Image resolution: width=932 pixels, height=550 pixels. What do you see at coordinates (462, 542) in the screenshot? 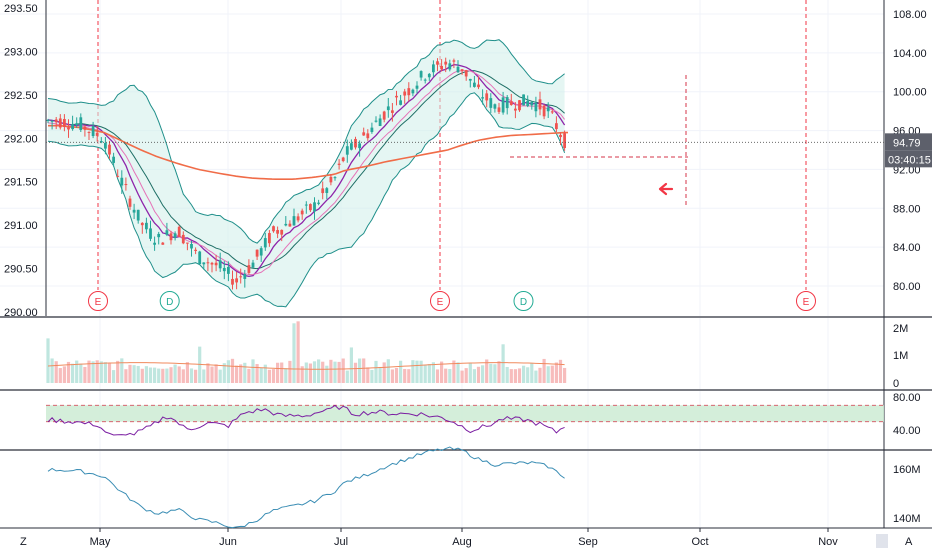
I see `x-tick-label: Aug` at bounding box center [462, 542].